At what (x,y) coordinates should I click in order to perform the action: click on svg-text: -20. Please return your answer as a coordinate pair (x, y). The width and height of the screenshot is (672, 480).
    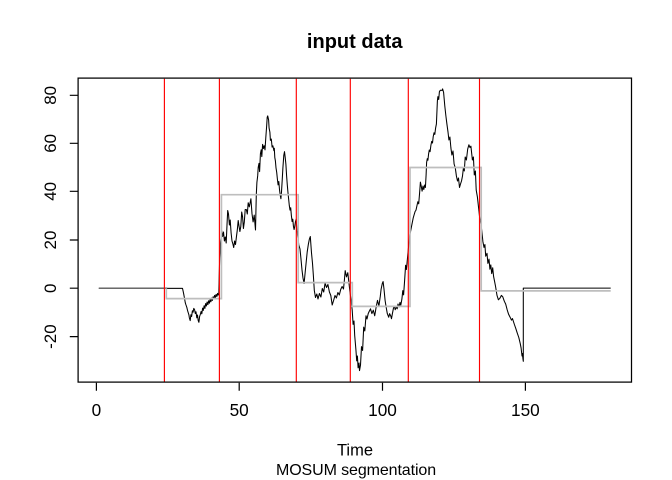
    Looking at the image, I should click on (50, 336).